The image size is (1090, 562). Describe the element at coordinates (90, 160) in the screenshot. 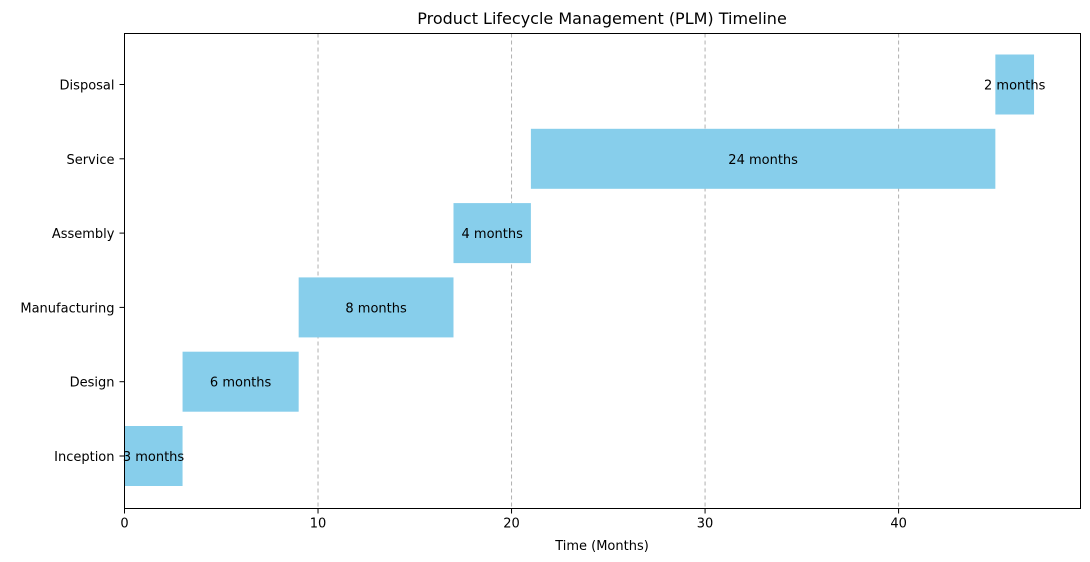

I see `y-tick-label: Service` at that location.